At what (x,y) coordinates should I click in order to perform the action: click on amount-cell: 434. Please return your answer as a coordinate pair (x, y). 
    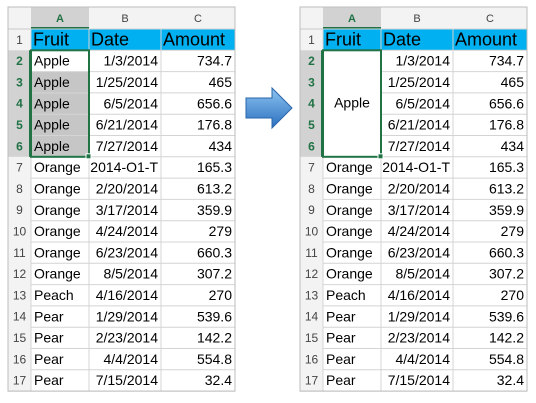
    Looking at the image, I should click on (513, 146).